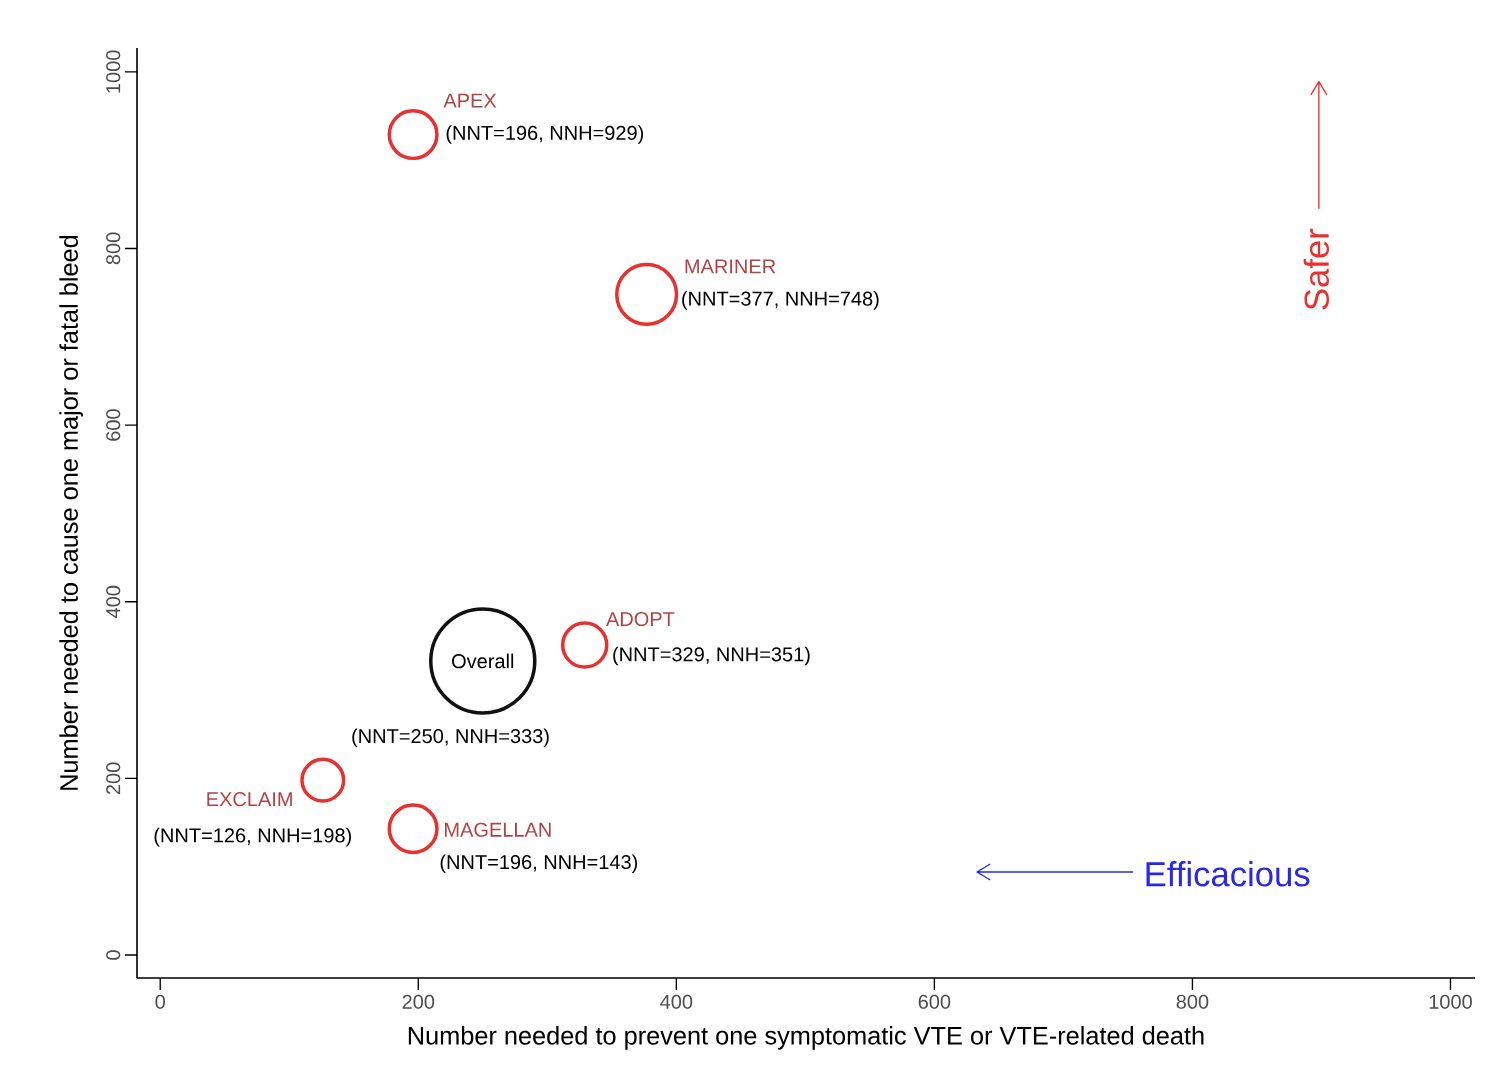 This screenshot has width=1497, height=1076. Describe the element at coordinates (711, 656) in the screenshot. I see `annotation: (NNT=329, NNH=351)` at that location.